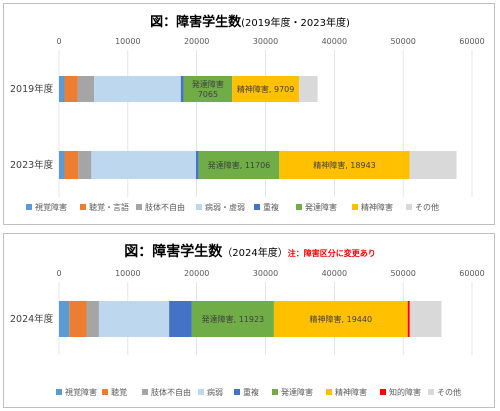  What do you see at coordinates (208, 84) in the screenshot?
I see `data-label: 発達障害` at bounding box center [208, 84].